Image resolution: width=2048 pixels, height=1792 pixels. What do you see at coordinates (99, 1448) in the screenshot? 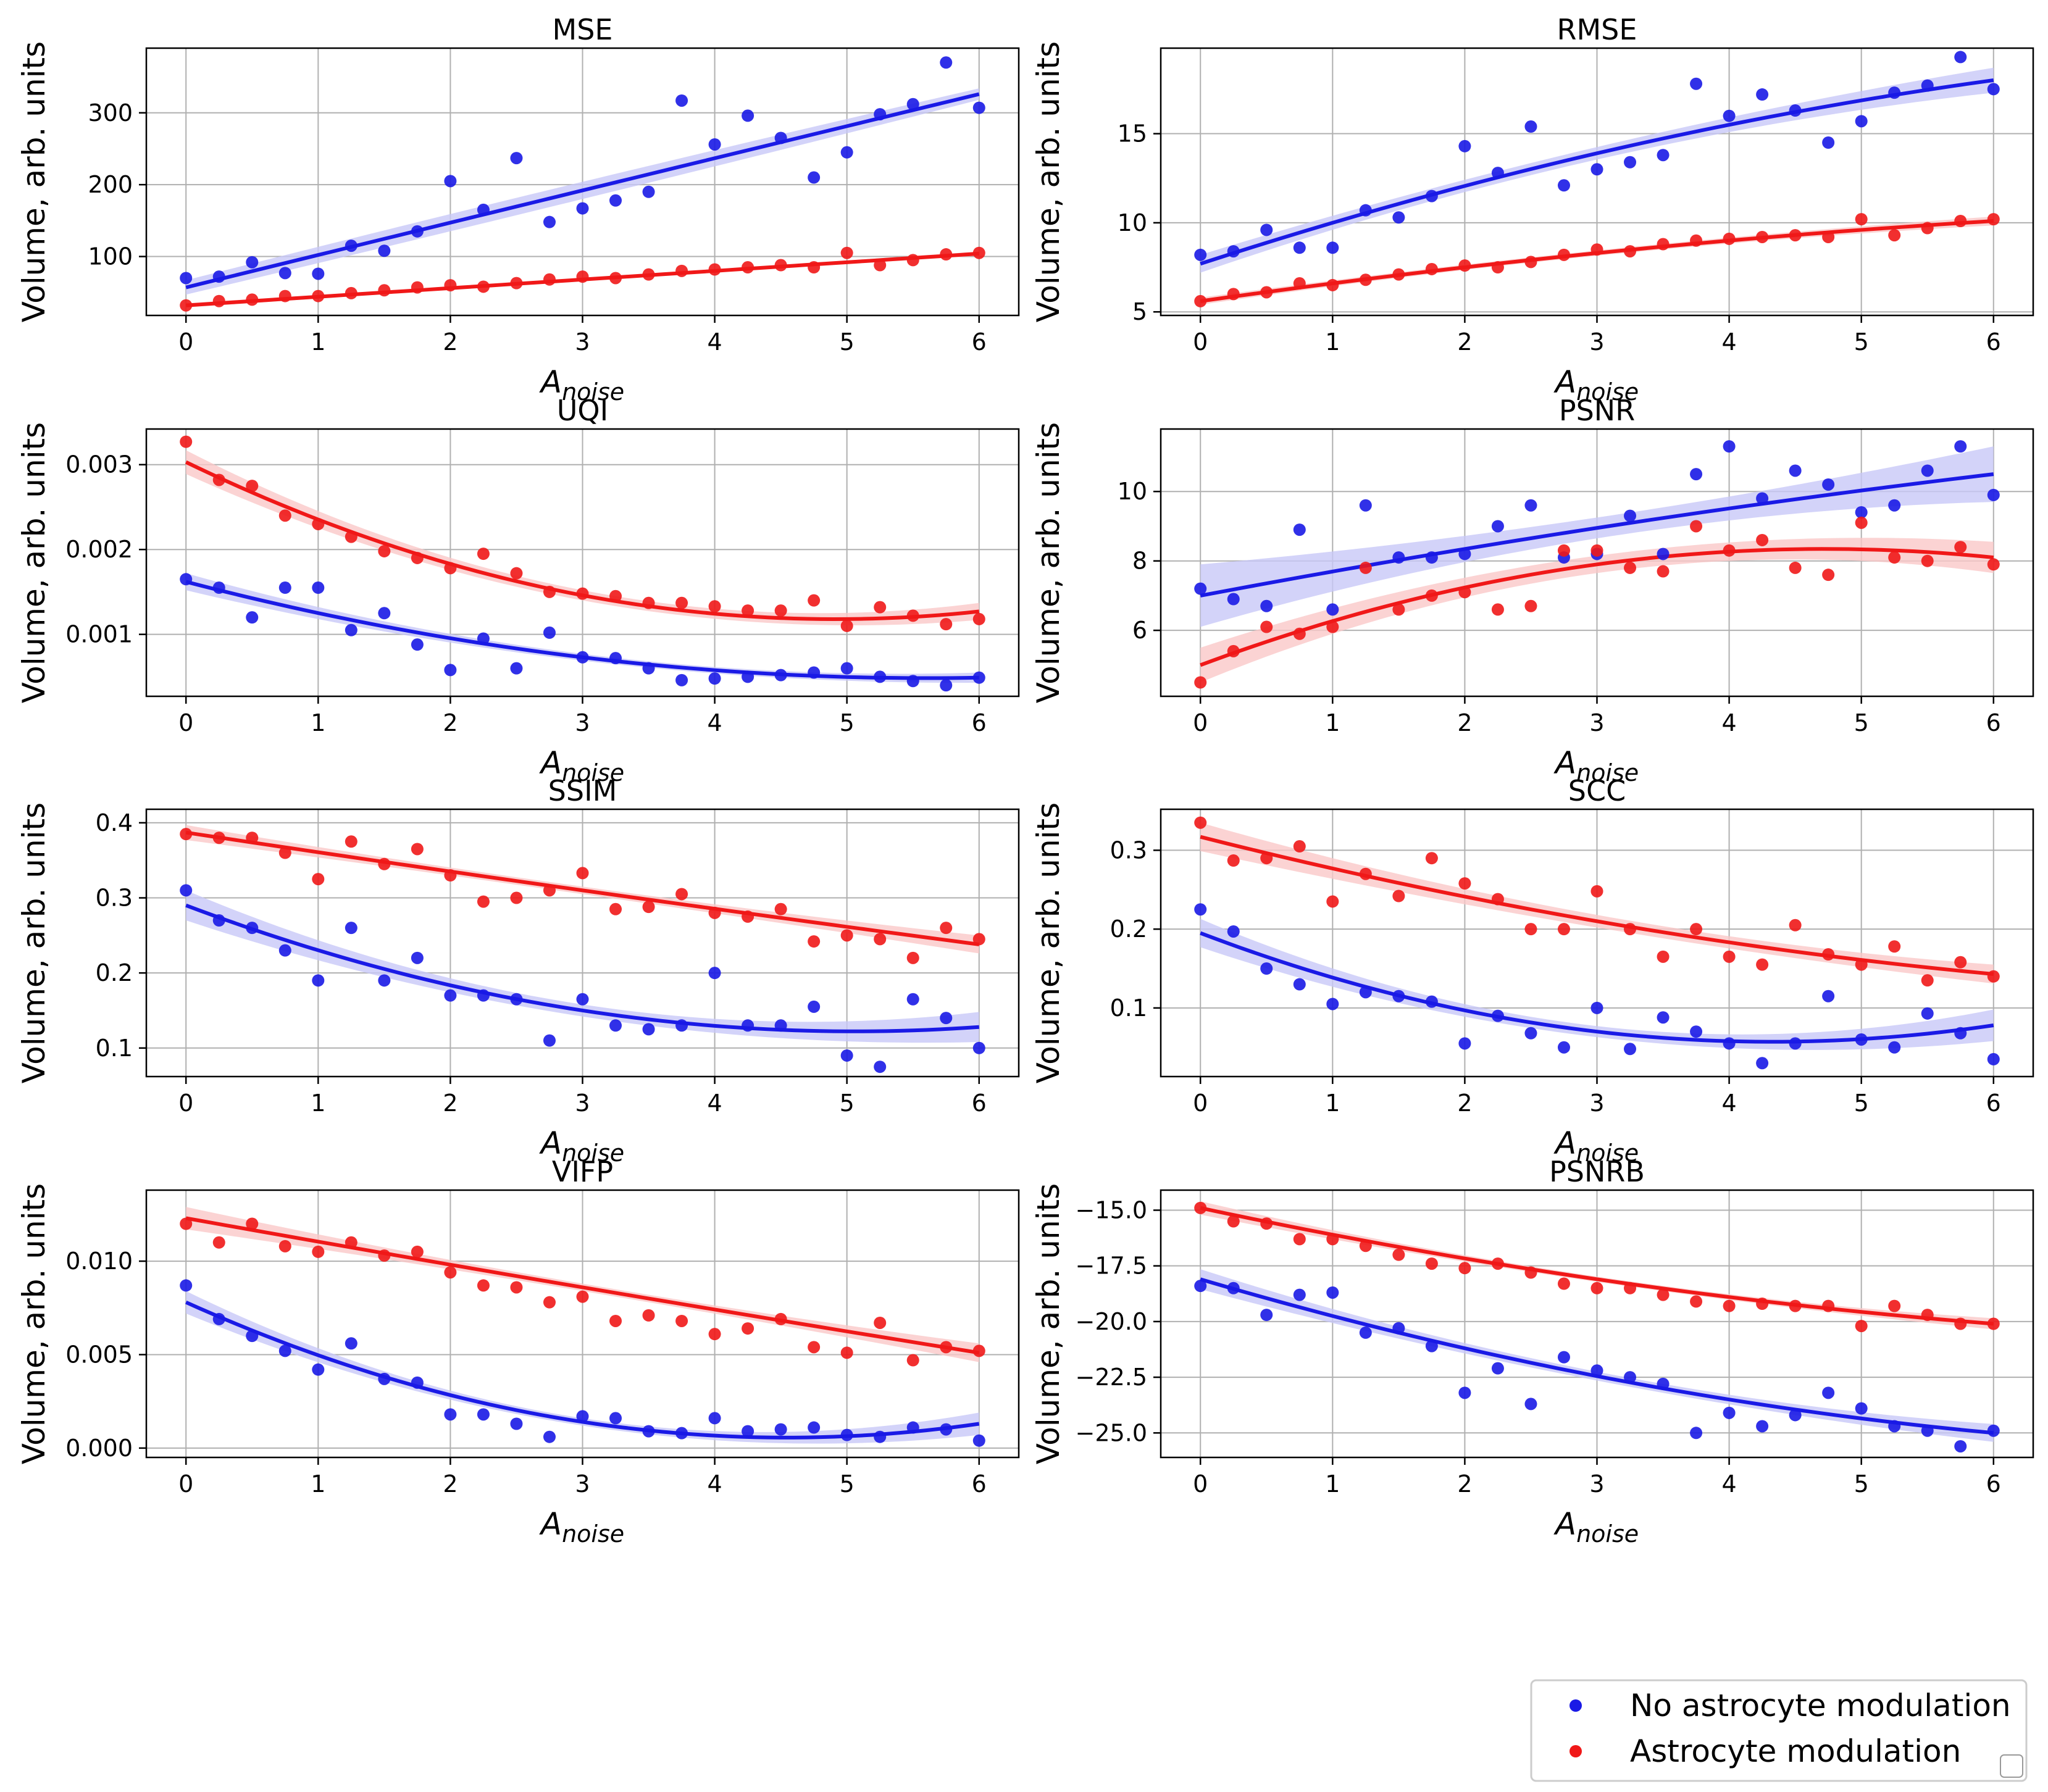
I see `y-tick-label: 0.000` at bounding box center [99, 1448].